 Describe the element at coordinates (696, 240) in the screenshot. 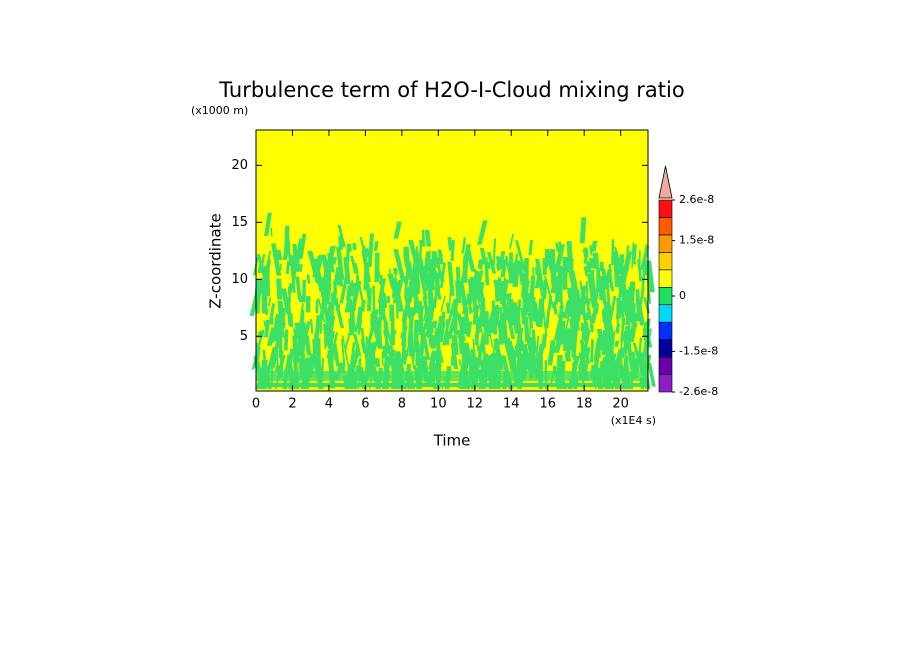

I see `colorbar-tick-label: 1.5e-8` at that location.